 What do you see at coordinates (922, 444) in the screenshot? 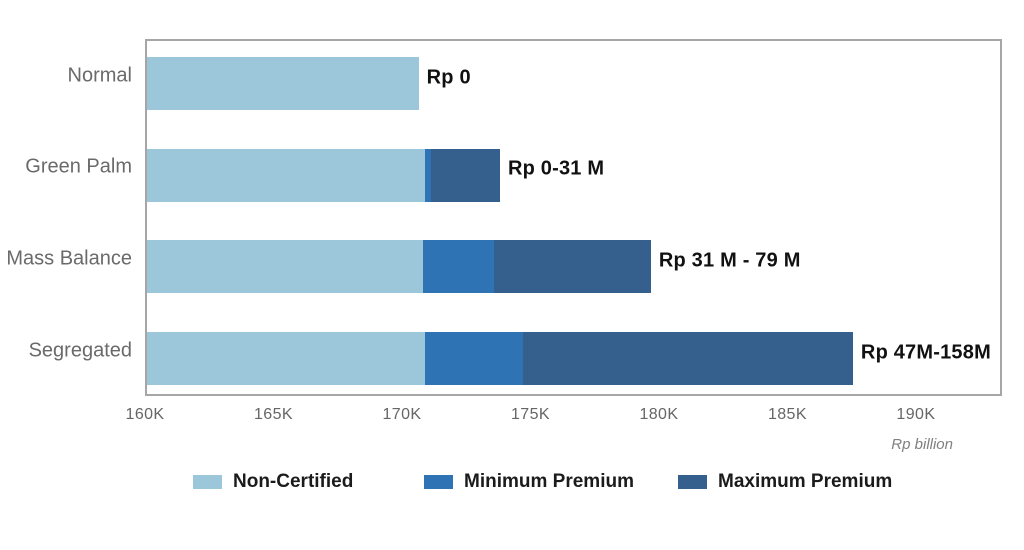
I see `axis-unit-label: Rp billion` at bounding box center [922, 444].